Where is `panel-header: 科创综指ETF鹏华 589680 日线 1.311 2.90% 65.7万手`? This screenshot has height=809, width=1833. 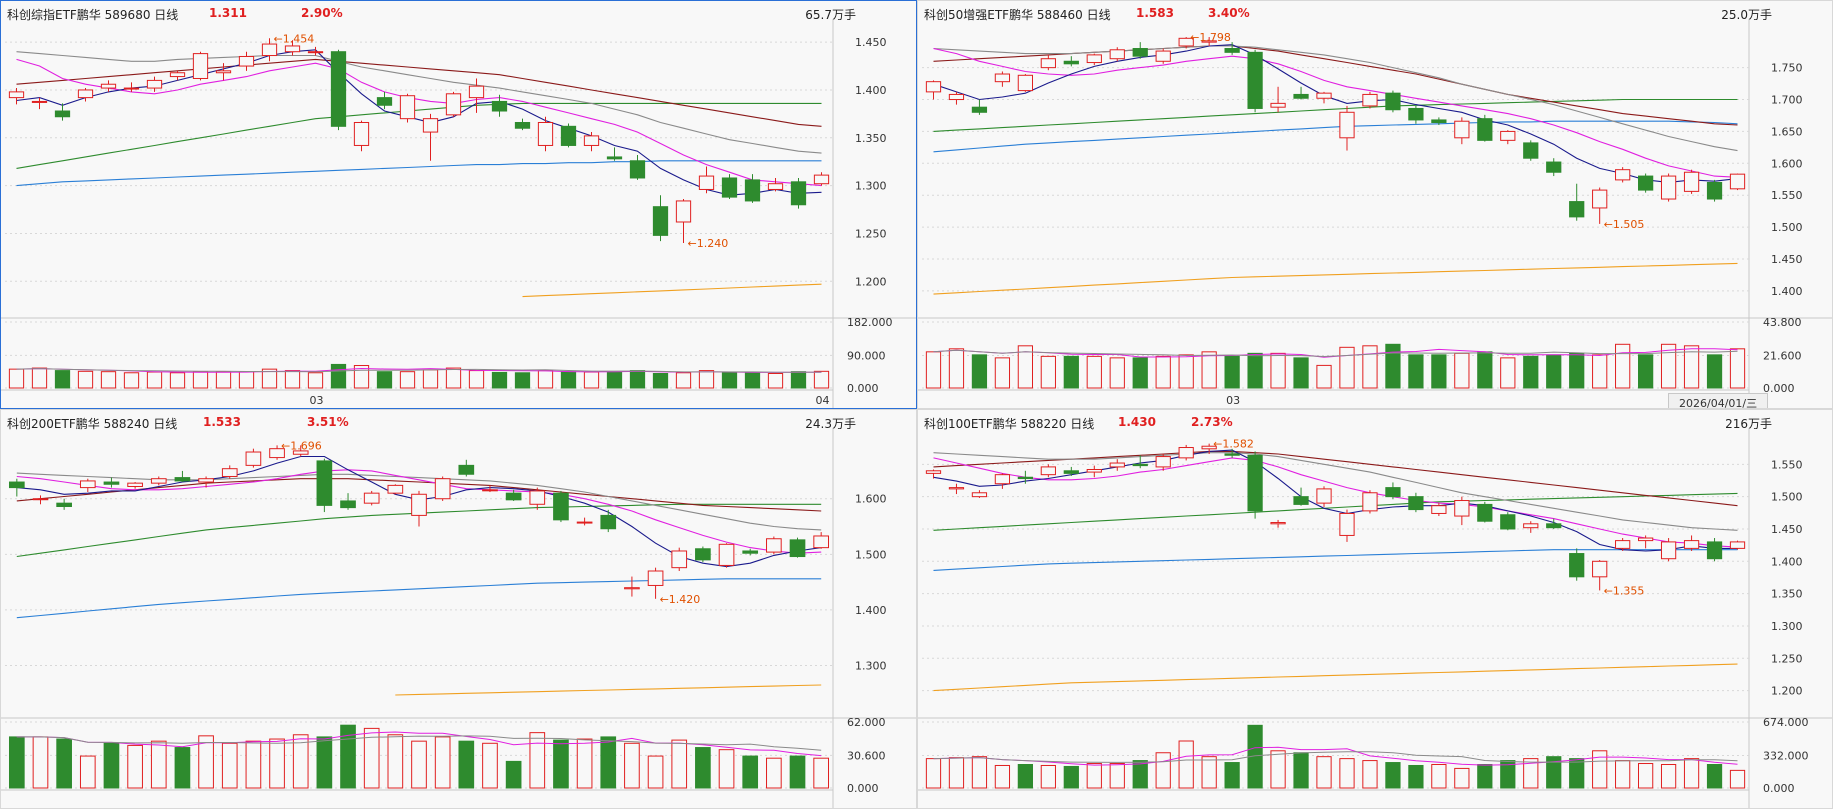
panel-header: 科创综指ETF鹏华 589680 日线 1.311 2.90% 65.7万手 is located at coordinates (458, 12).